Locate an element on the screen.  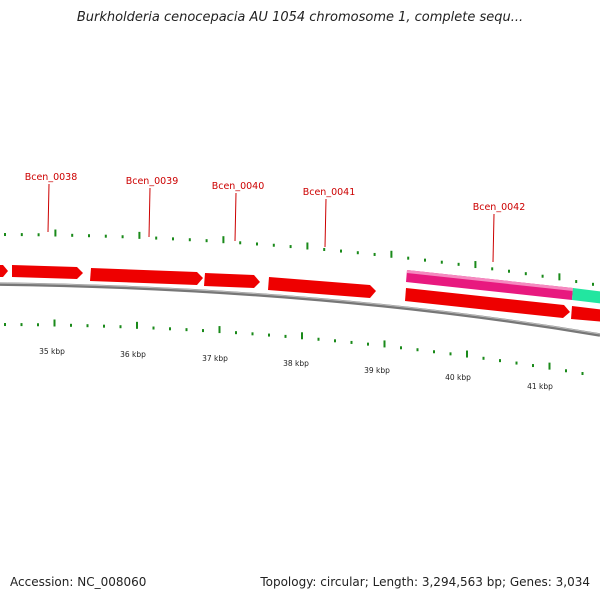
lower-ticks is located at coordinates (294, 347).